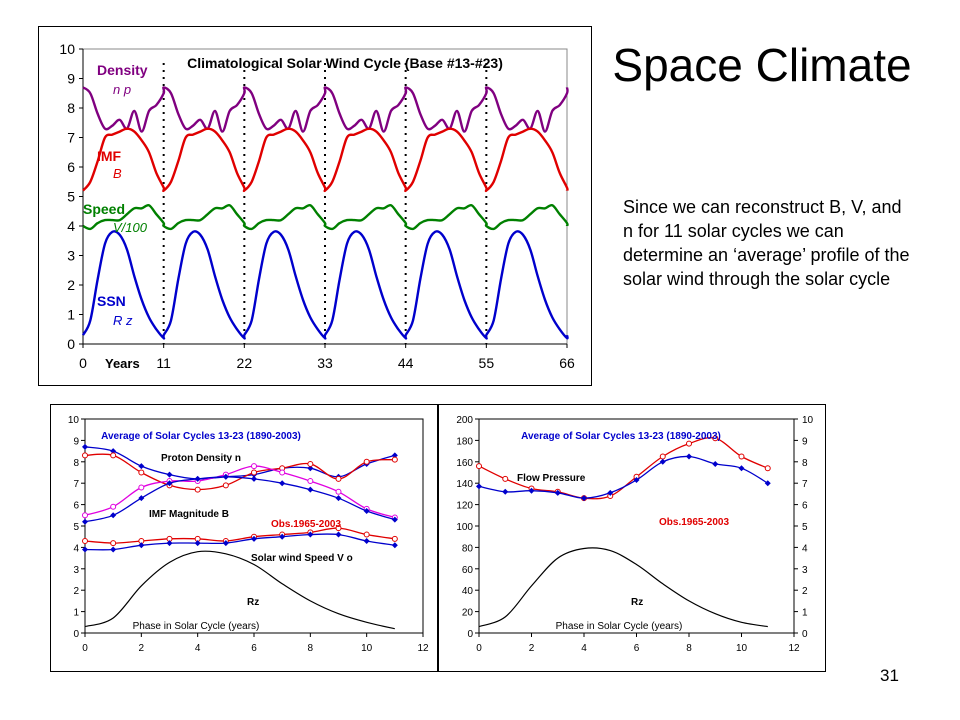 This screenshot has width=960, height=720. Describe the element at coordinates (406, 363) in the screenshot. I see `x-tick-label: 44` at that location.